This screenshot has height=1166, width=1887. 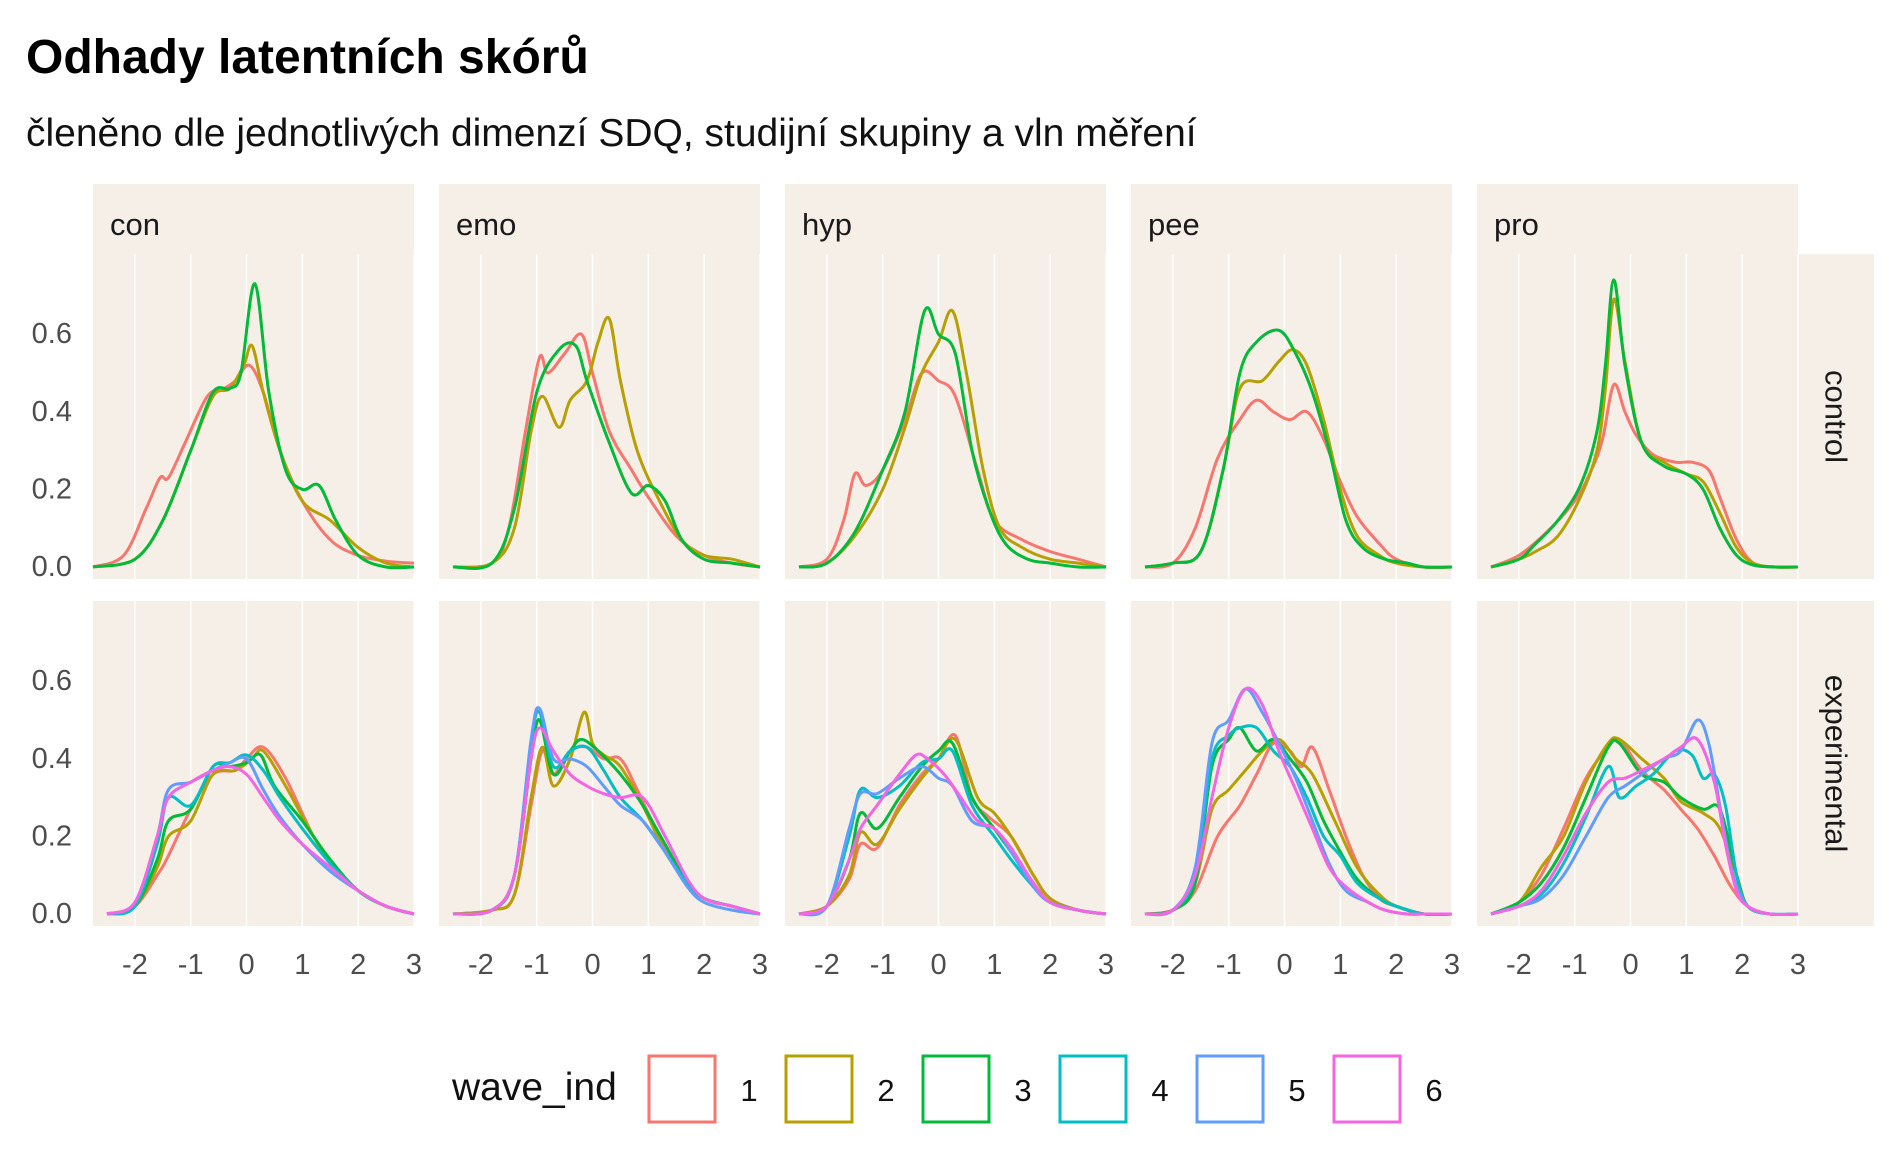 What do you see at coordinates (1159, 1090) in the screenshot?
I see `legend-label-4: 4` at bounding box center [1159, 1090].